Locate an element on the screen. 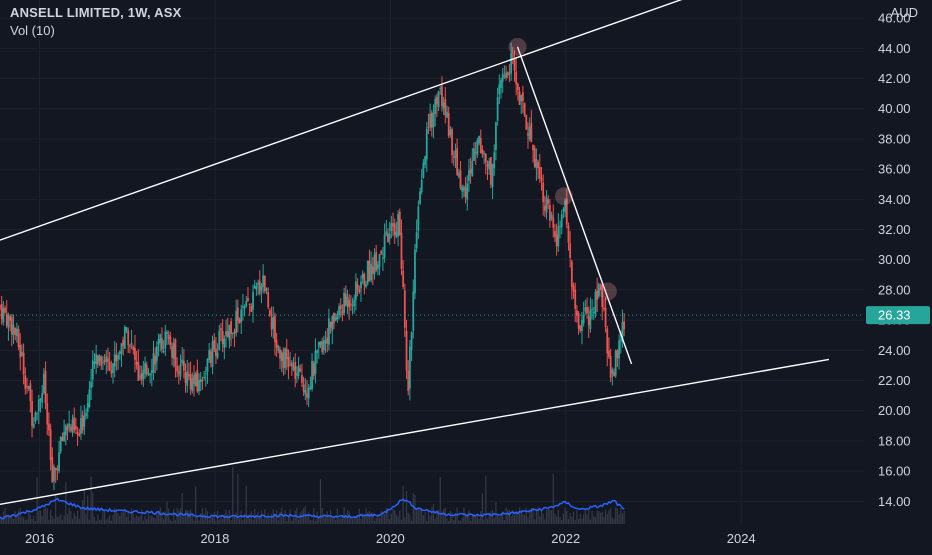  y-tick-label: 40.00 is located at coordinates (894, 108).